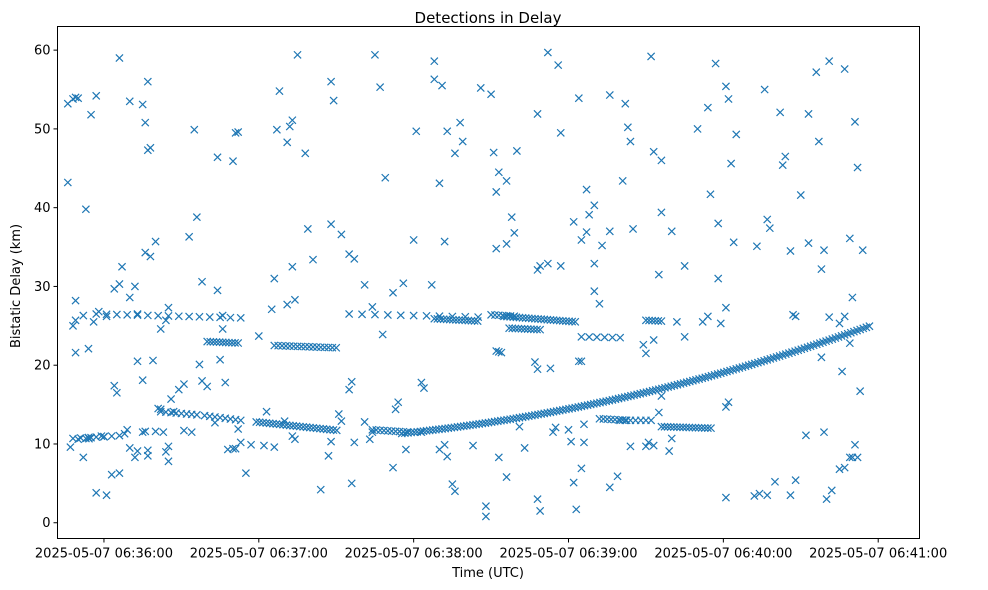 This screenshot has width=988, height=590. Describe the element at coordinates (568, 554) in the screenshot. I see `x-tick-label: 2025-05-07 06:39:00` at that location.